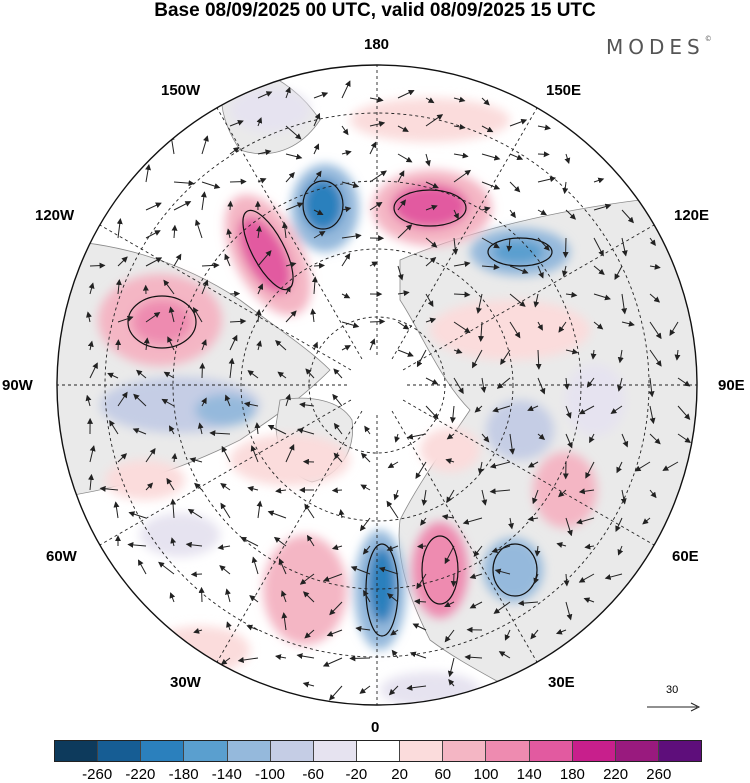 The image size is (750, 783). Describe the element at coordinates (529, 774) in the screenshot. I see `colorbar-tick-label: 140` at that location.